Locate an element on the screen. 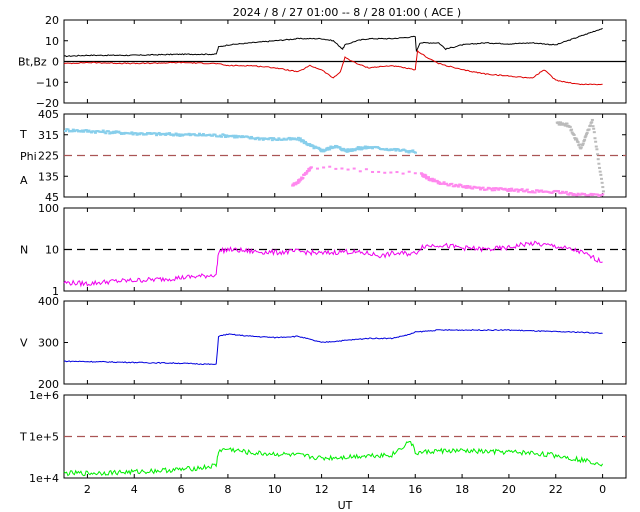  y-tick-label: 45 is located at coordinates (52, 197).